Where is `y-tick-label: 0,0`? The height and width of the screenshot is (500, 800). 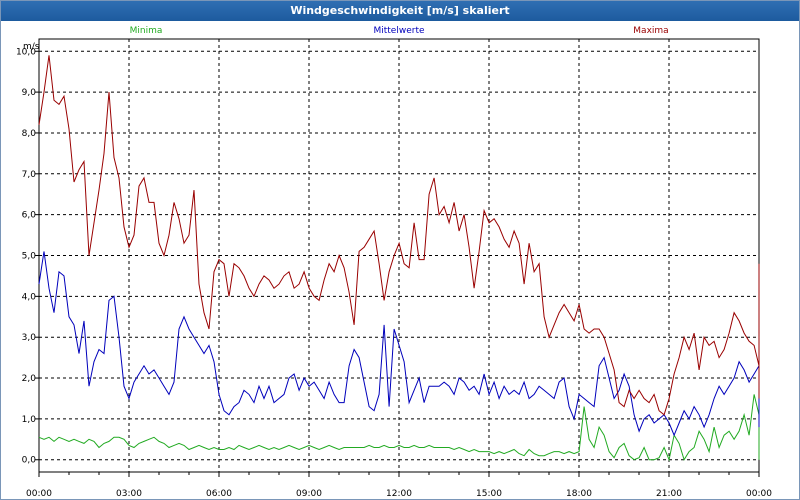 y-tick-label: 0,0 is located at coordinates (29, 461).